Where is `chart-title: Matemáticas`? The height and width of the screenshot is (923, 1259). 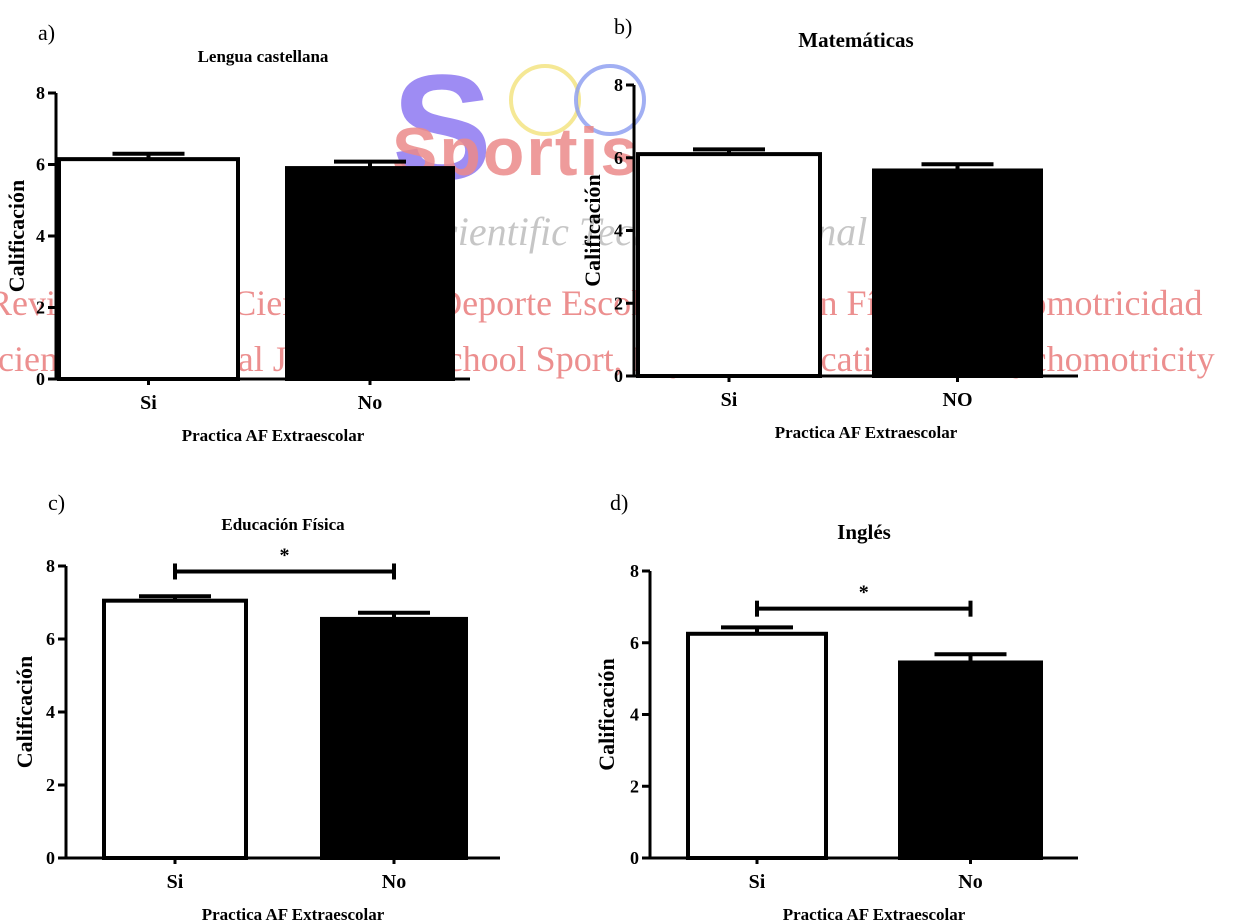
chart-title: Matemáticas is located at coordinates (855, 40).